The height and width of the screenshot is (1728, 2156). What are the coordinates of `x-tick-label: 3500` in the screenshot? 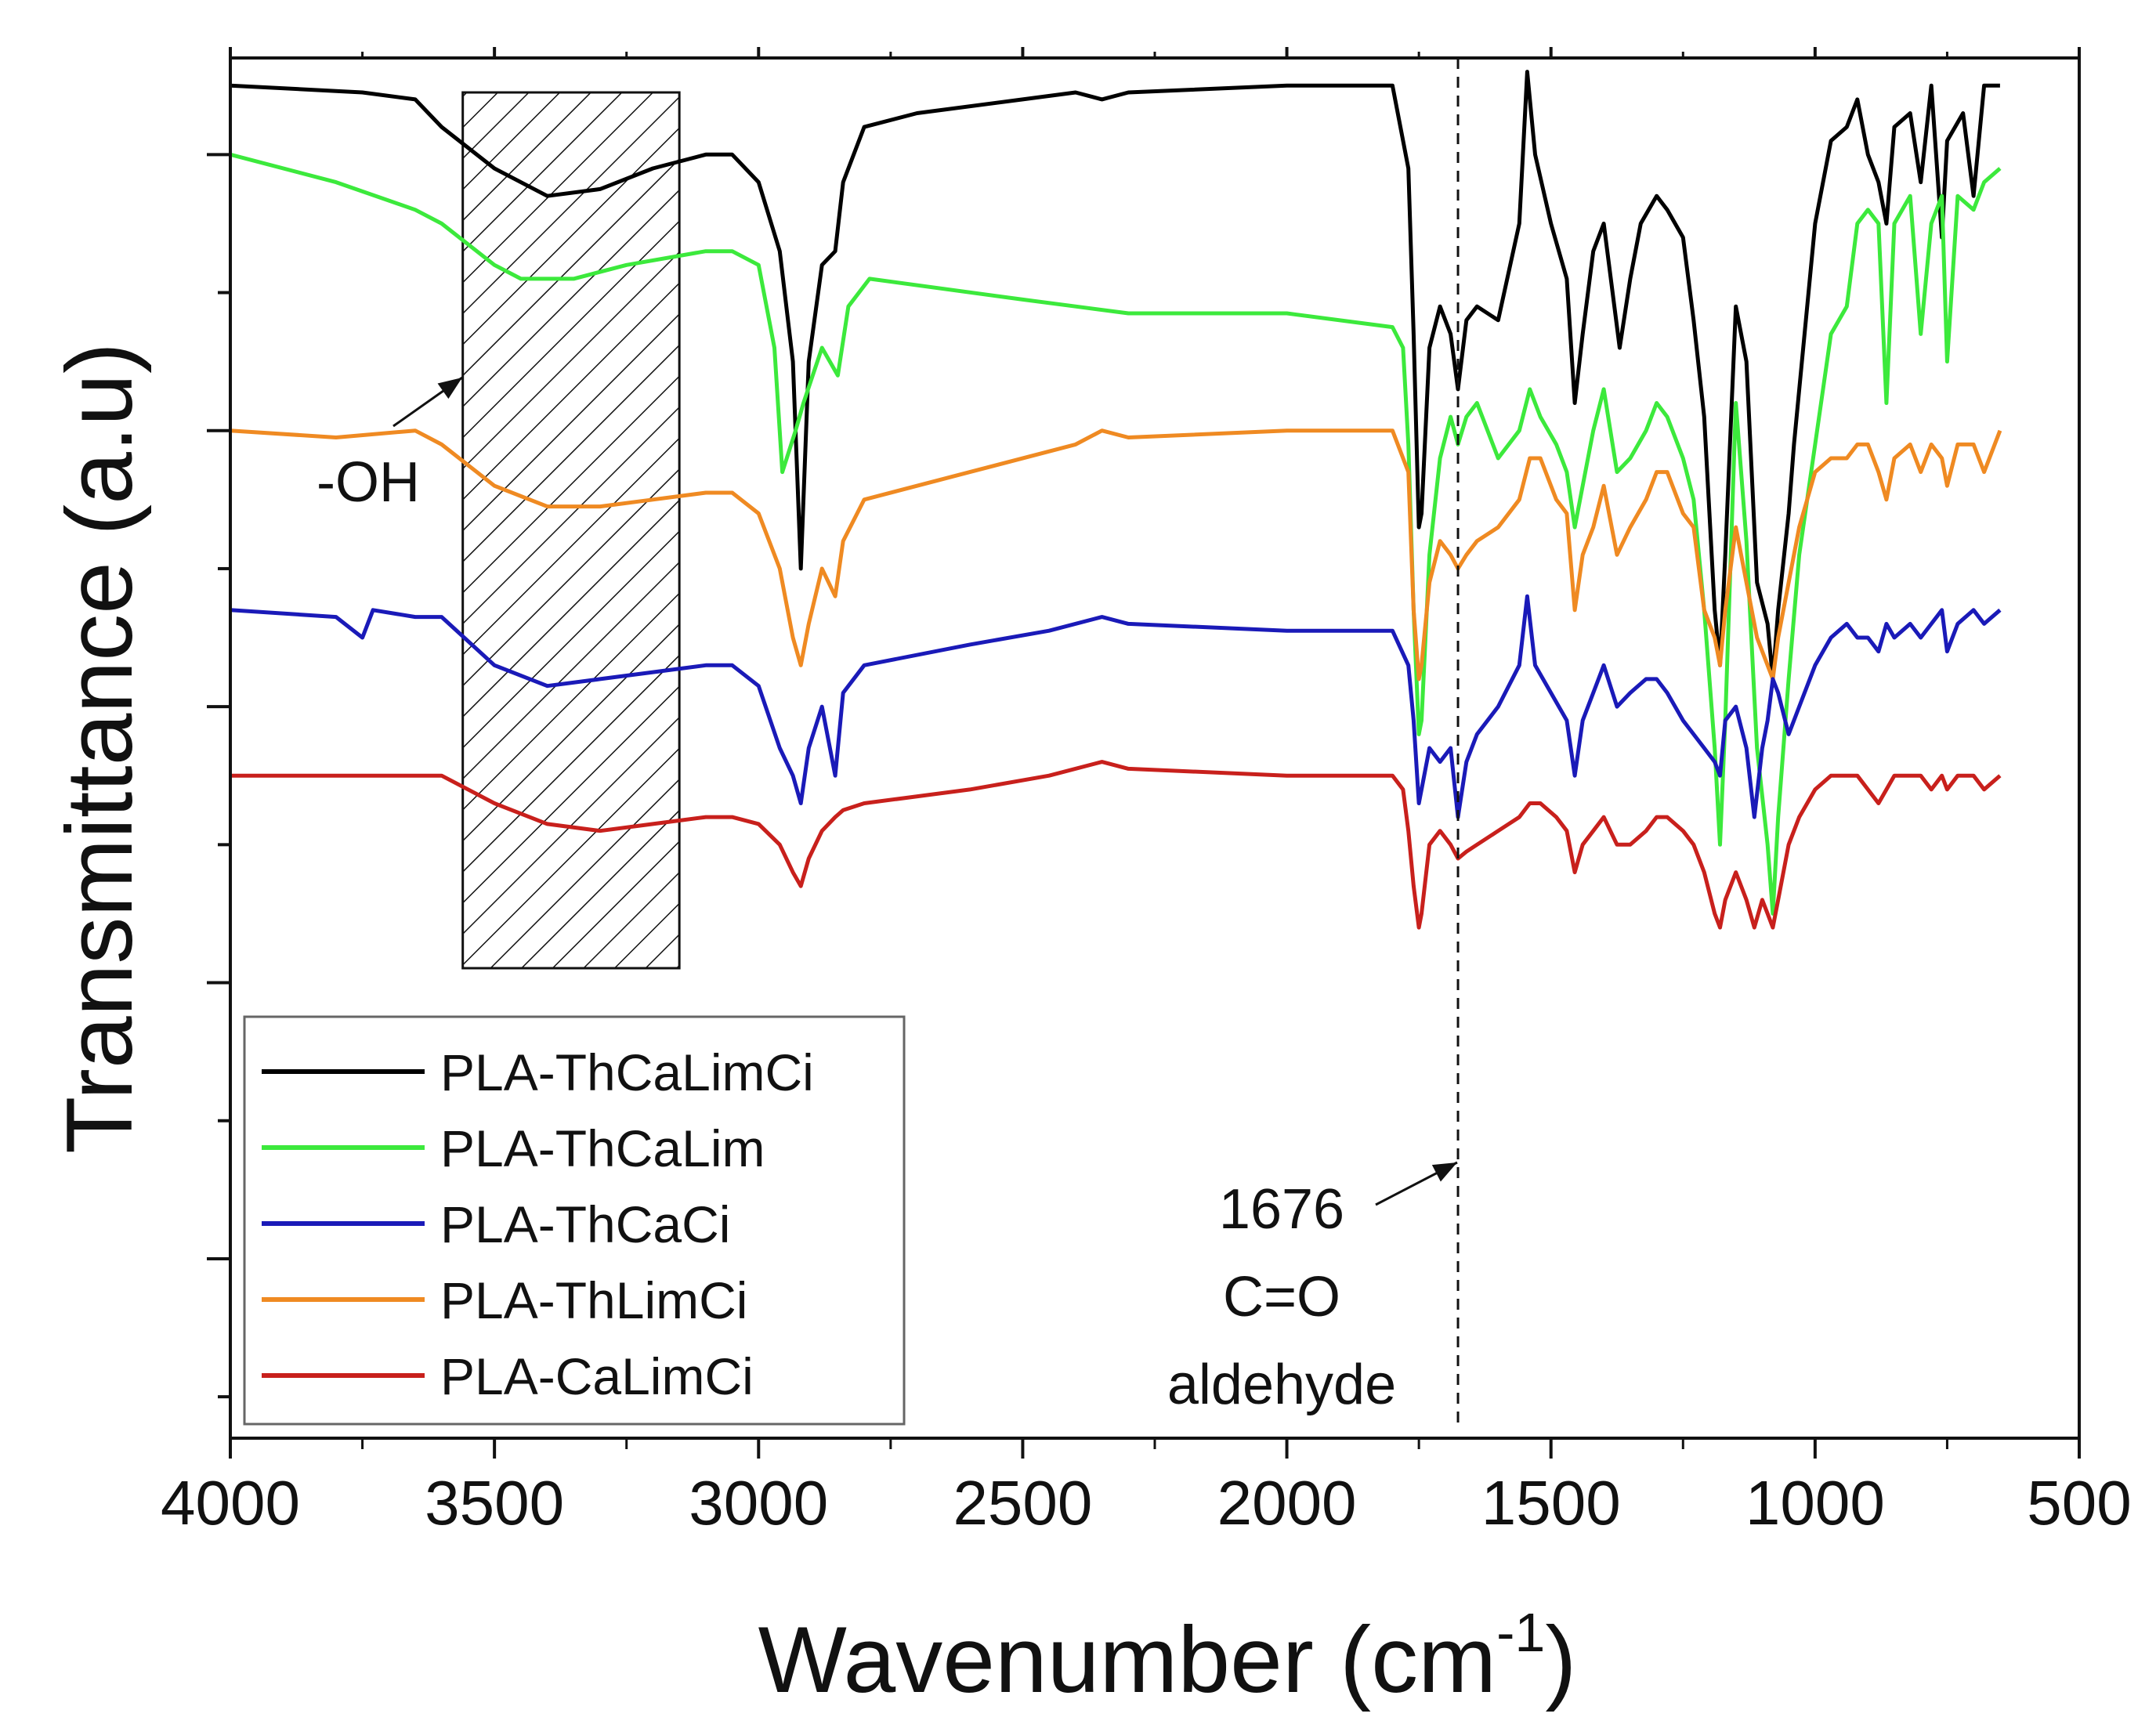 It's located at (494, 1503).